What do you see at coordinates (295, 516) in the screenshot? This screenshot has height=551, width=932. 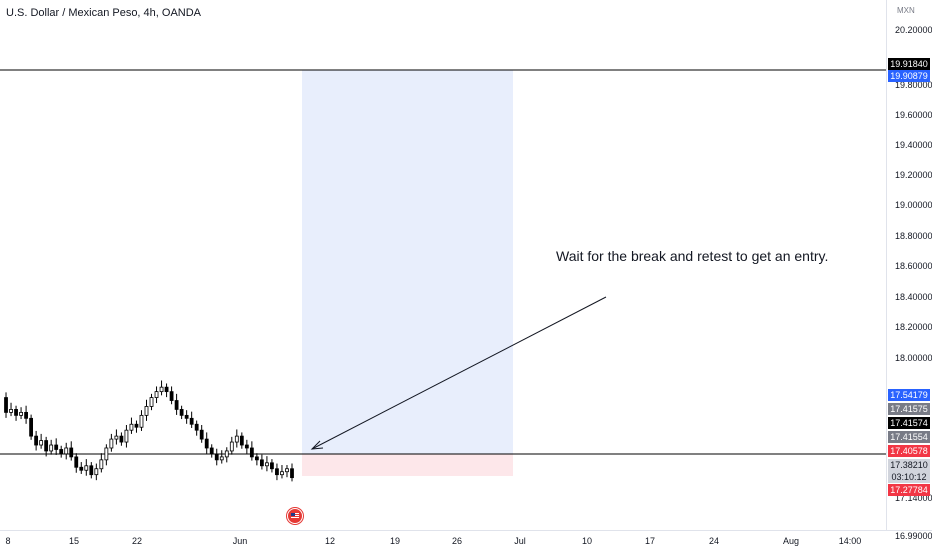 I see `us-flag-event-icon` at bounding box center [295, 516].